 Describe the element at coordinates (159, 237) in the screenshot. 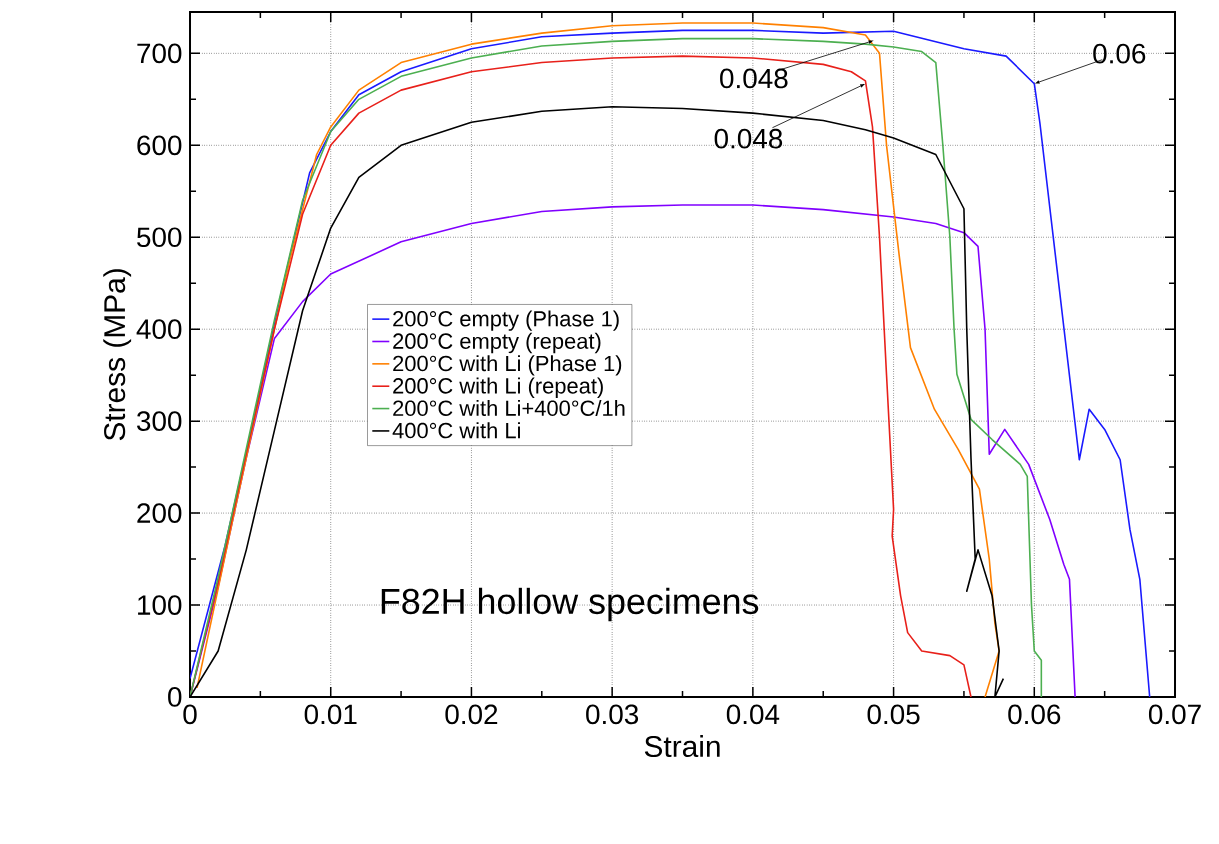

I see `y-tick-label: 500` at that location.